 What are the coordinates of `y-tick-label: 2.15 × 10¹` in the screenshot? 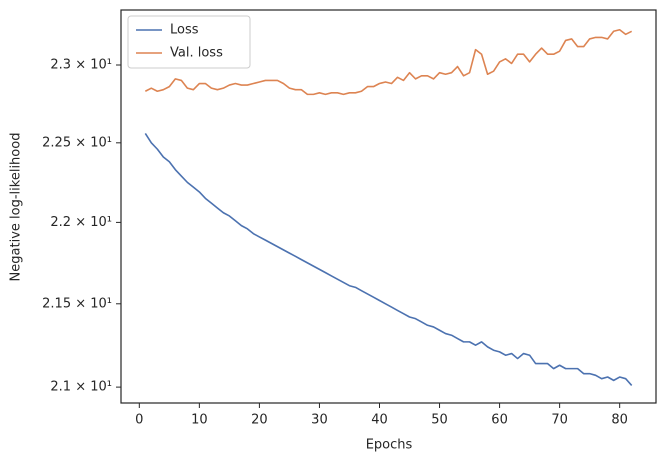 It's located at (77, 303).